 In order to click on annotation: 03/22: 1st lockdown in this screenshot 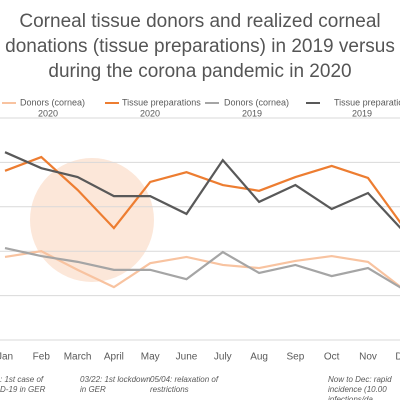, I will do `click(115, 379)`.